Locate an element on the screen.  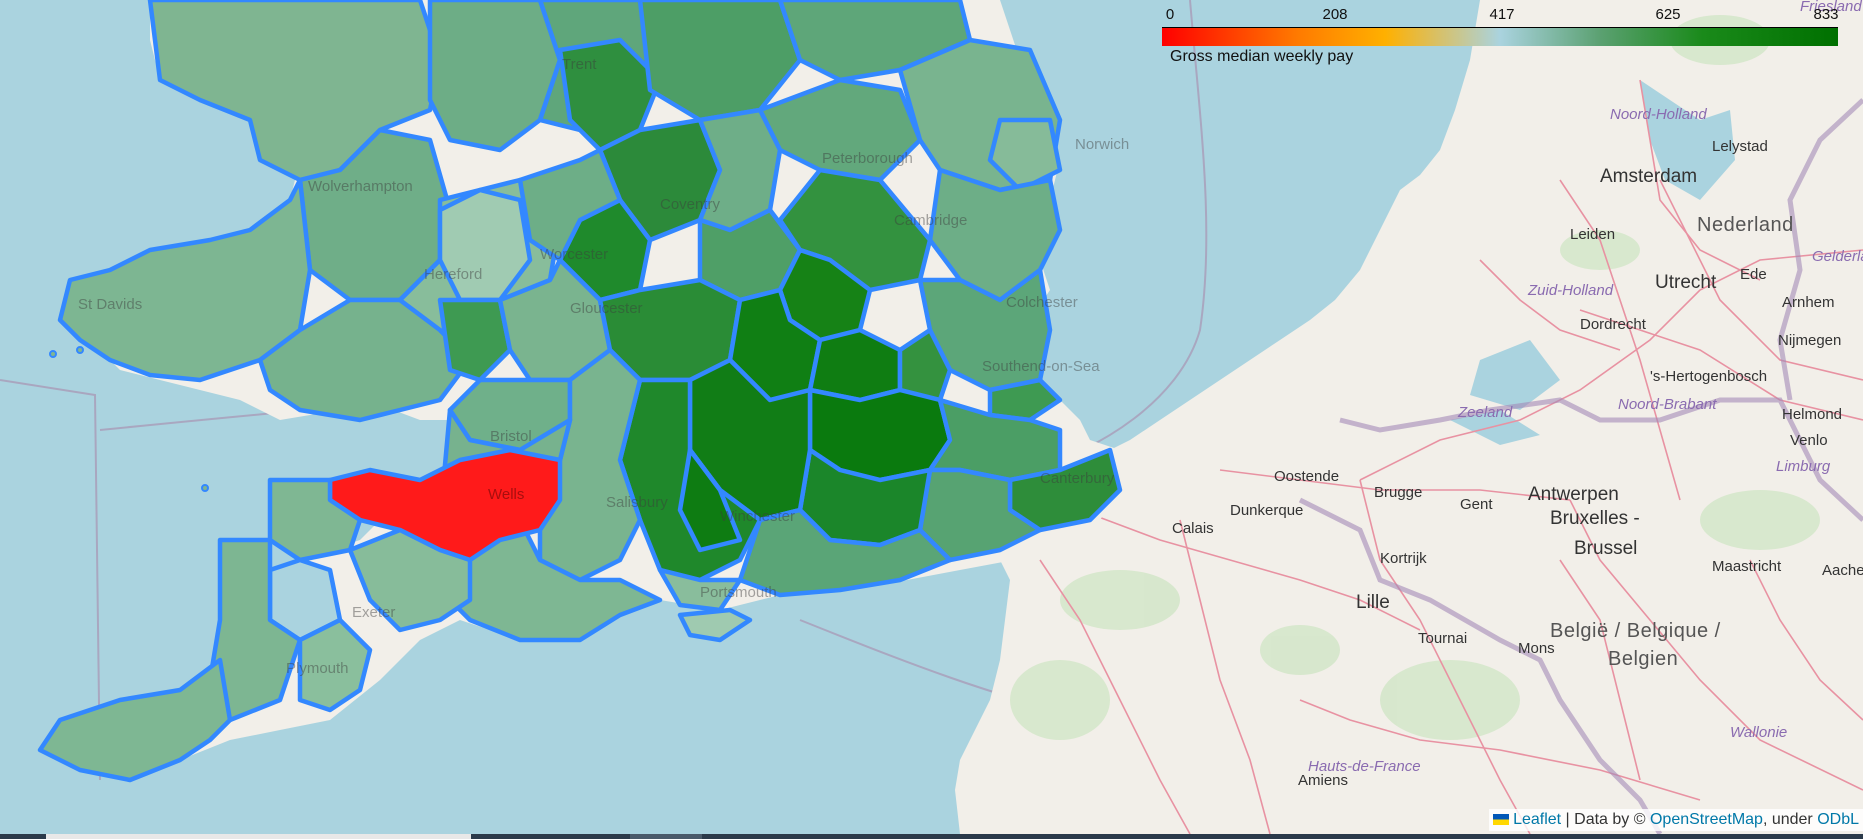
region-dorset is located at coordinates (550, 580).